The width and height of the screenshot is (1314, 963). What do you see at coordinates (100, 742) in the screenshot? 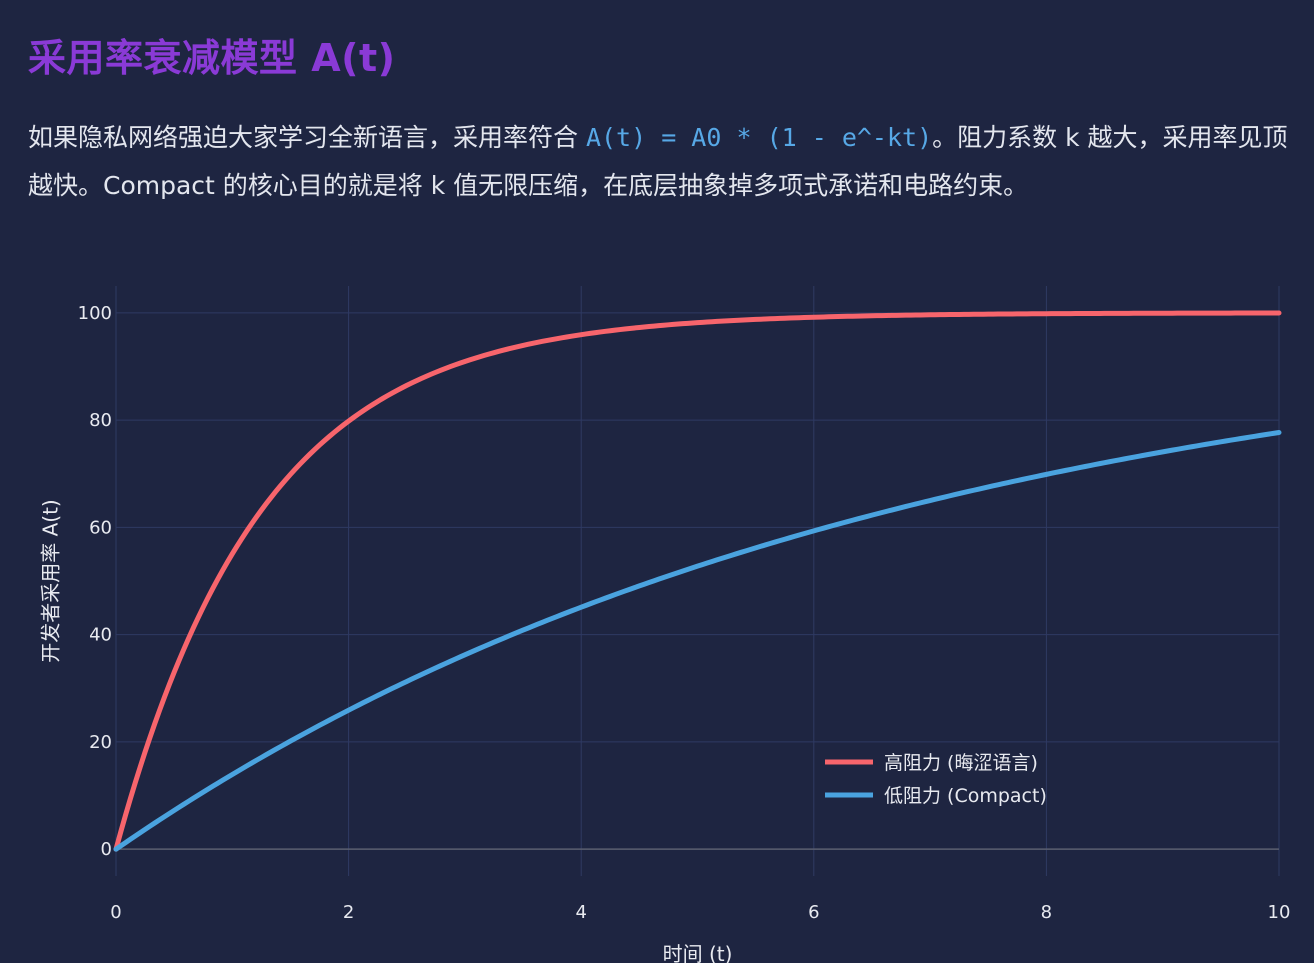
I see `y-tick-label: 20` at bounding box center [100, 742].